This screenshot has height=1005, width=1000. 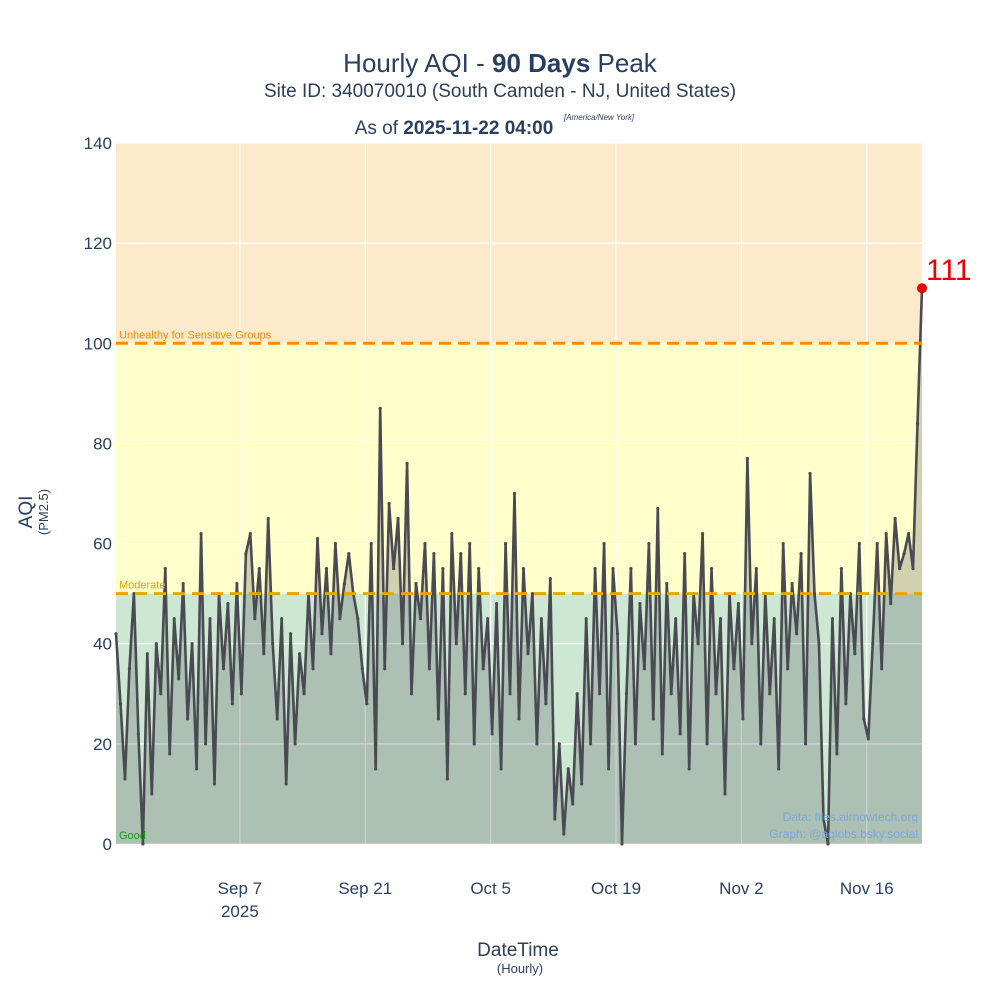 What do you see at coordinates (102, 544) in the screenshot?
I see `y-tick-label: 60` at bounding box center [102, 544].